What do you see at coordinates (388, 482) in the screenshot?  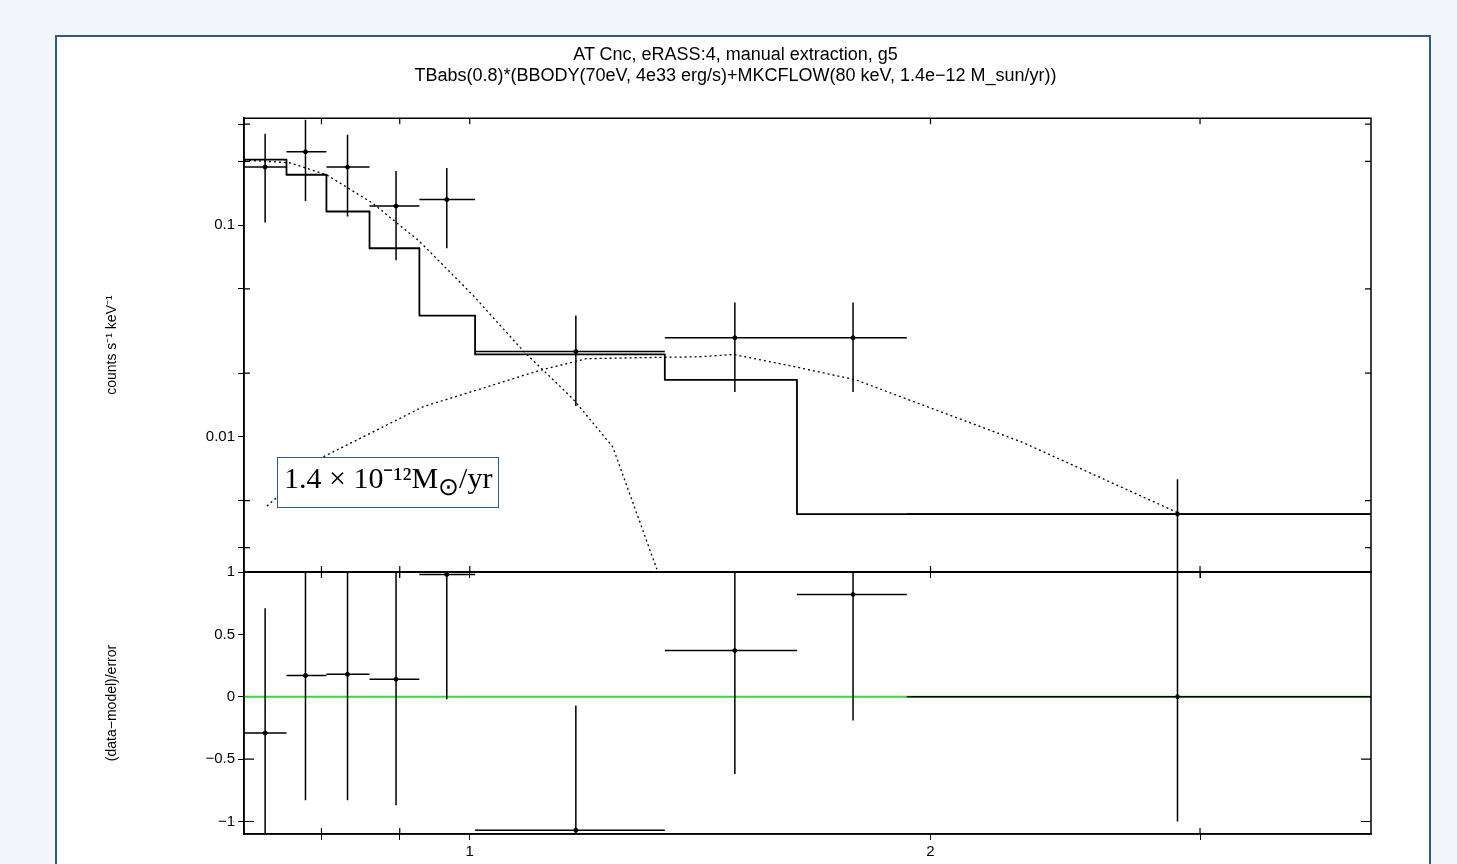 I see `annotation: 1.4 × 10⁻¹²M$_{⊙}$/yr` at bounding box center [388, 482].